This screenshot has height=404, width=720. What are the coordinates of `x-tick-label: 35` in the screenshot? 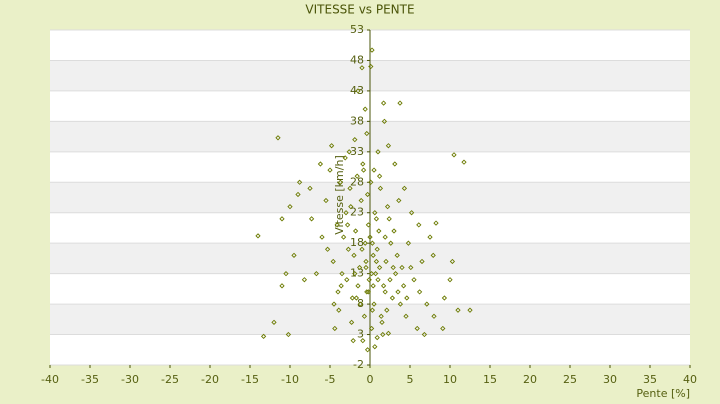 It's located at (650, 379).